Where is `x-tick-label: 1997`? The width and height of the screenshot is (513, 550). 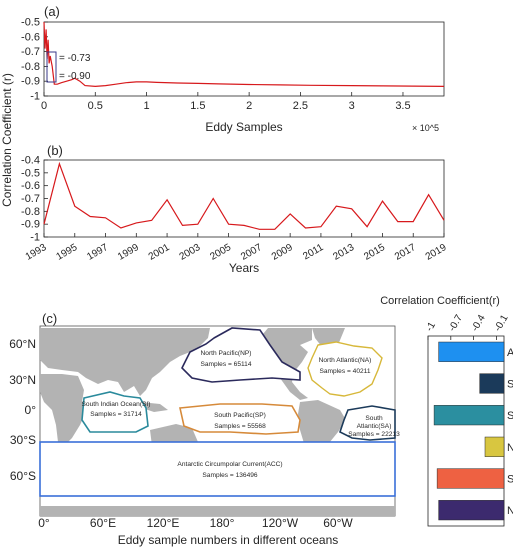
x-tick-label: 1997 is located at coordinates (97, 252).